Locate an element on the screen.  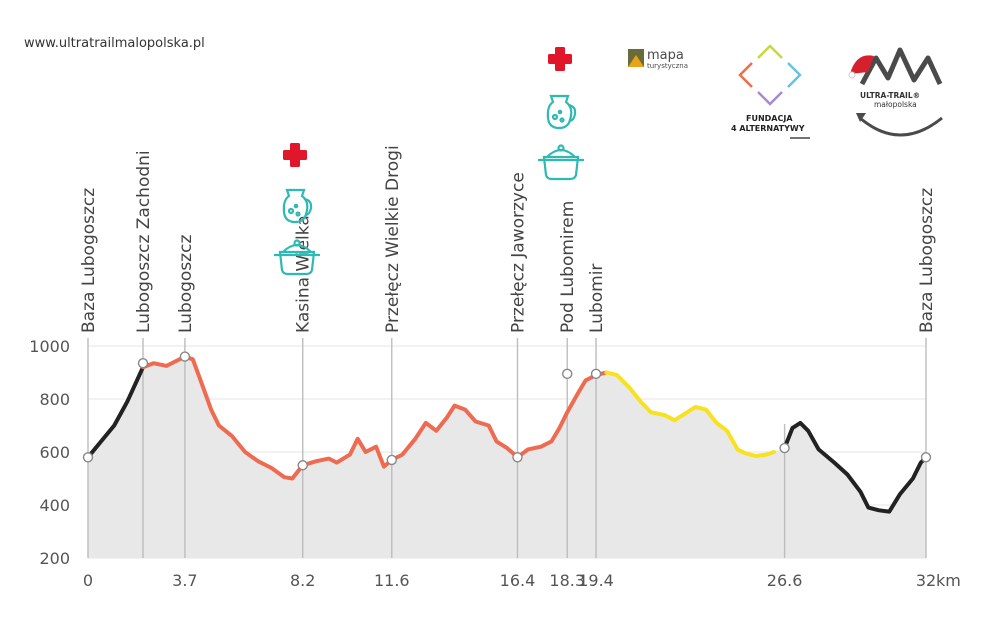
y-tick-label: 400 is located at coordinates (54, 505).